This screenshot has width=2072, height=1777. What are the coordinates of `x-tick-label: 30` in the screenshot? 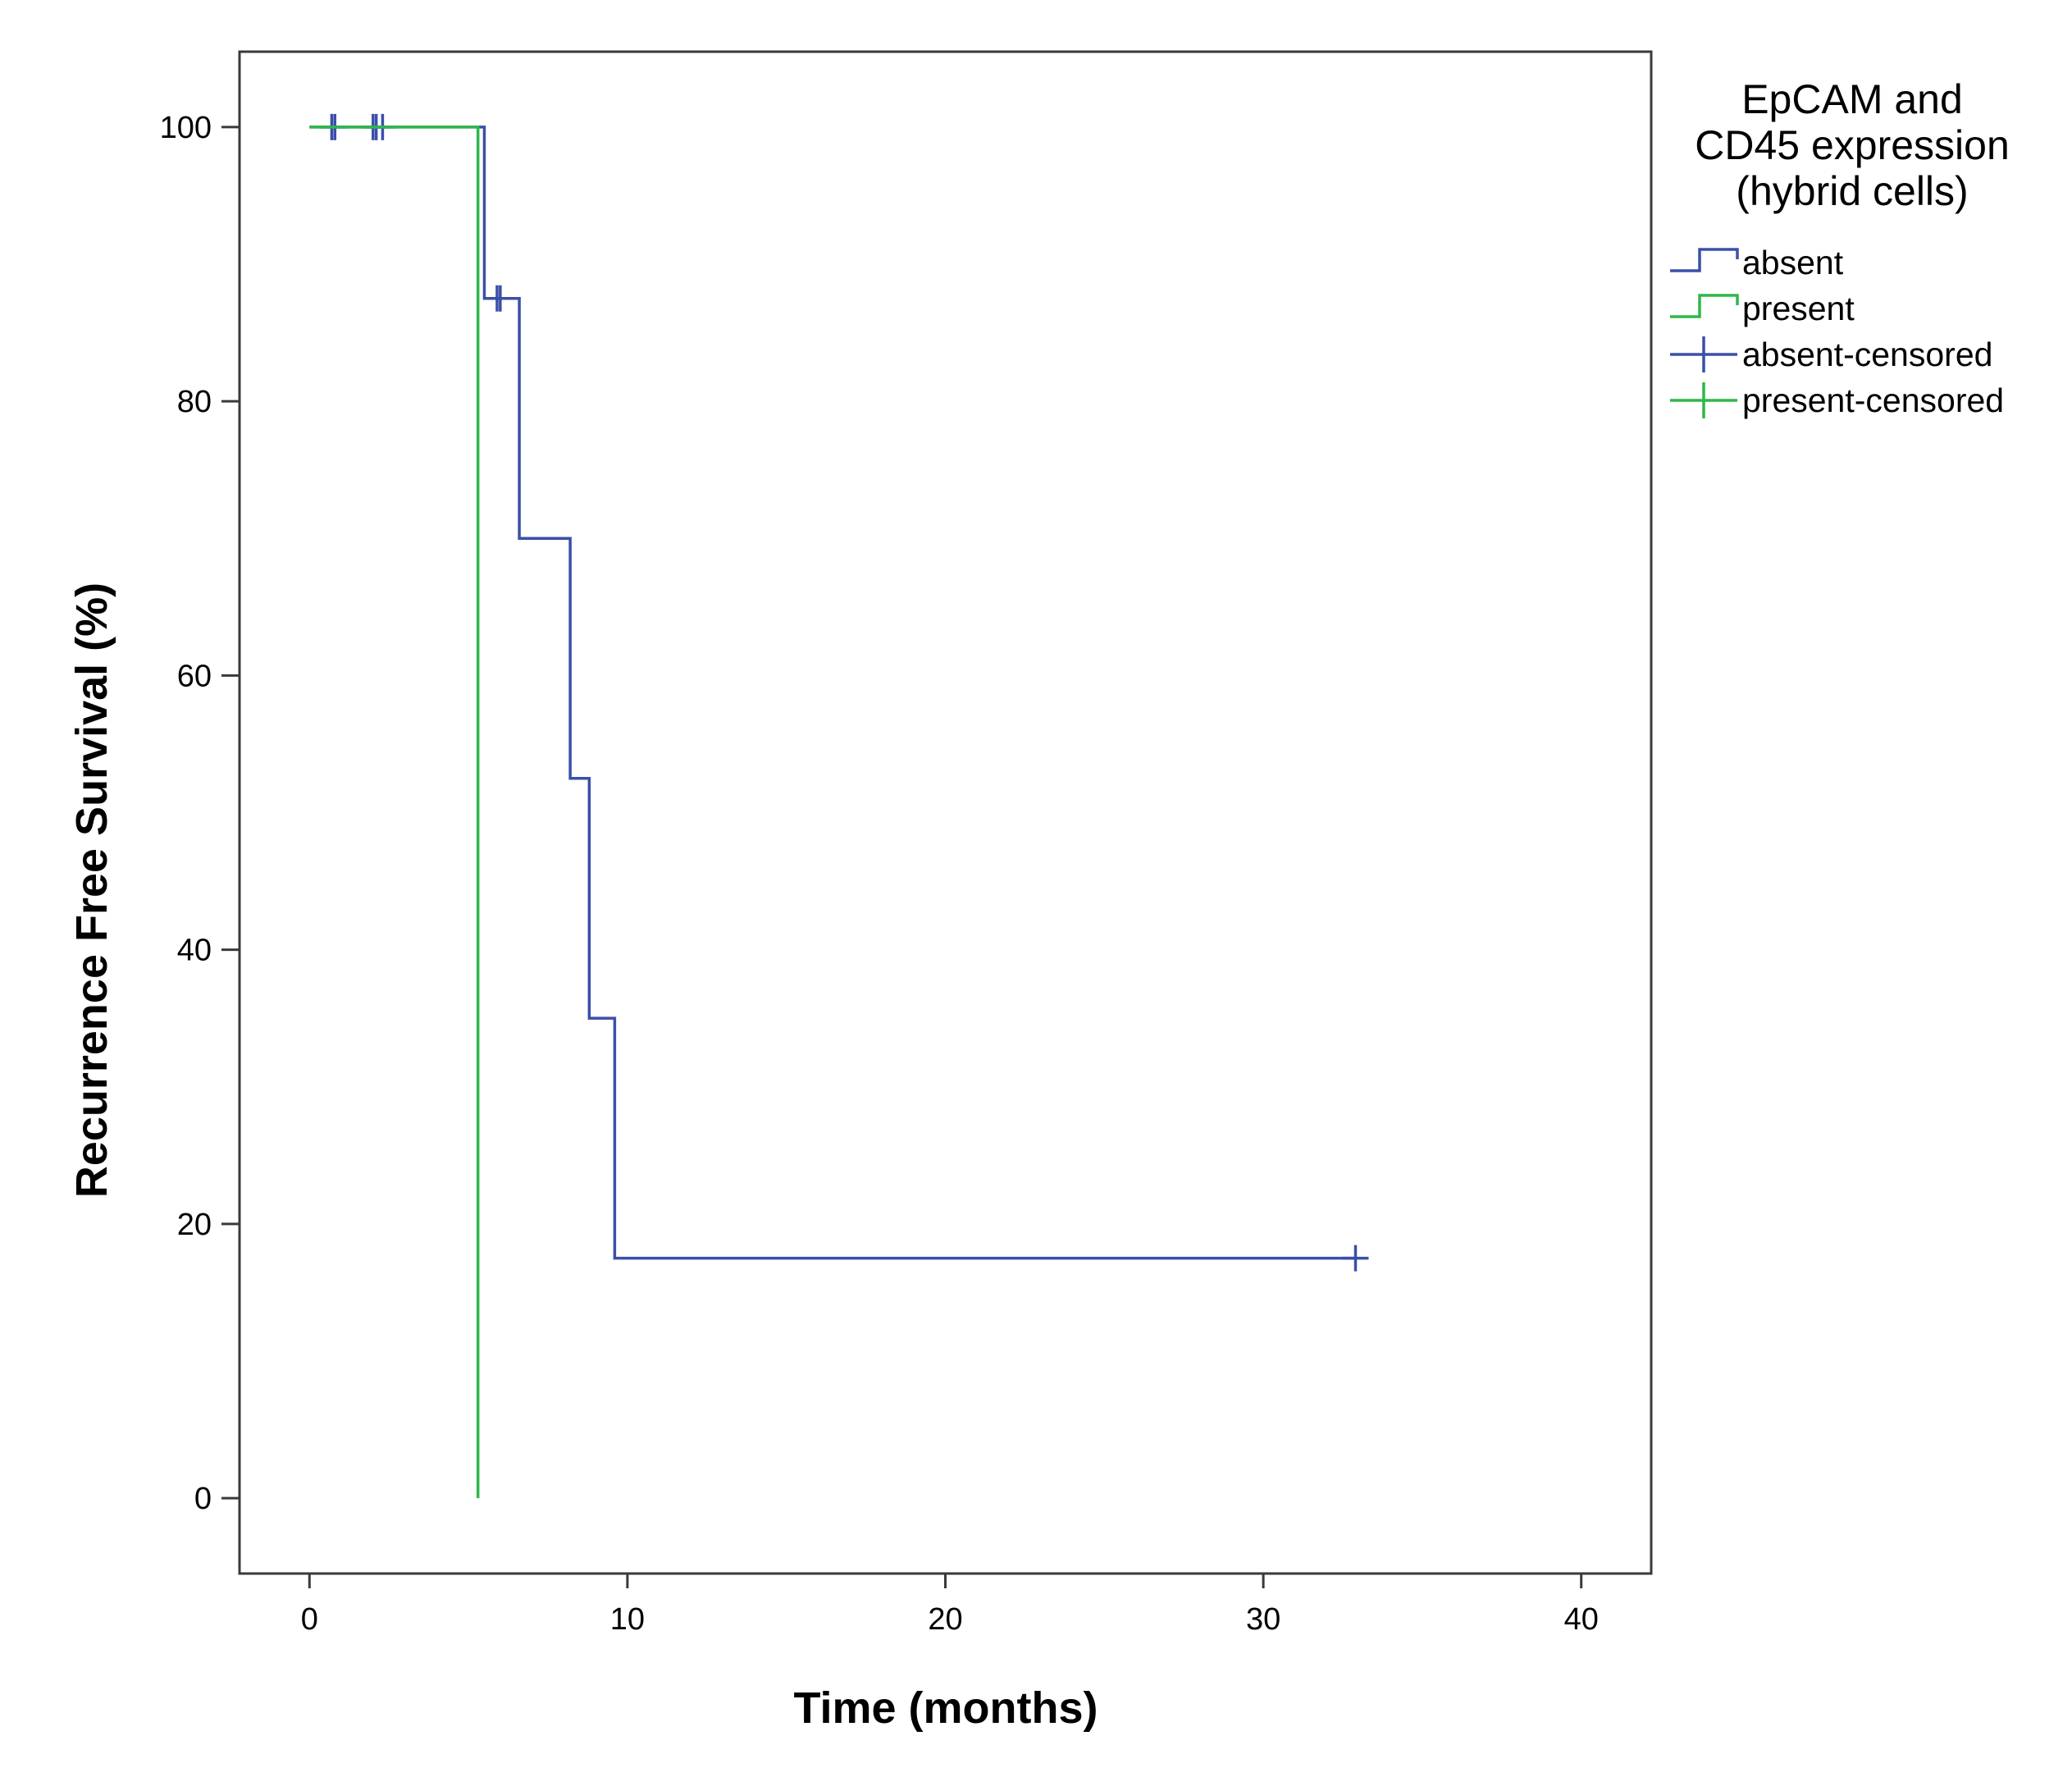 It's located at (1263, 1620).